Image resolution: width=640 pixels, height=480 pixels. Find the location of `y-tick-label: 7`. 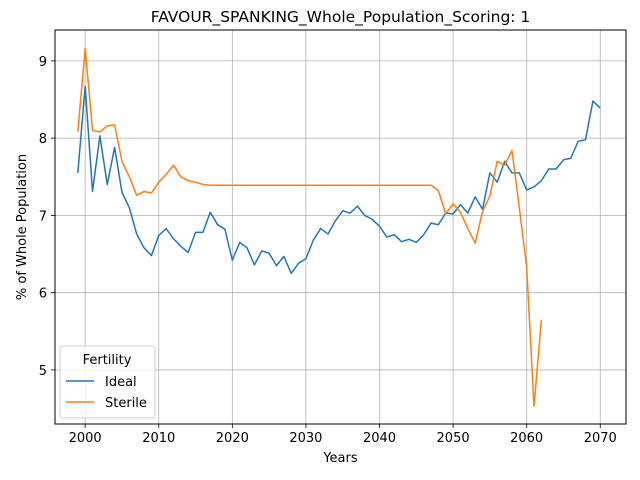

y-tick-label: 7 is located at coordinates (43, 216).